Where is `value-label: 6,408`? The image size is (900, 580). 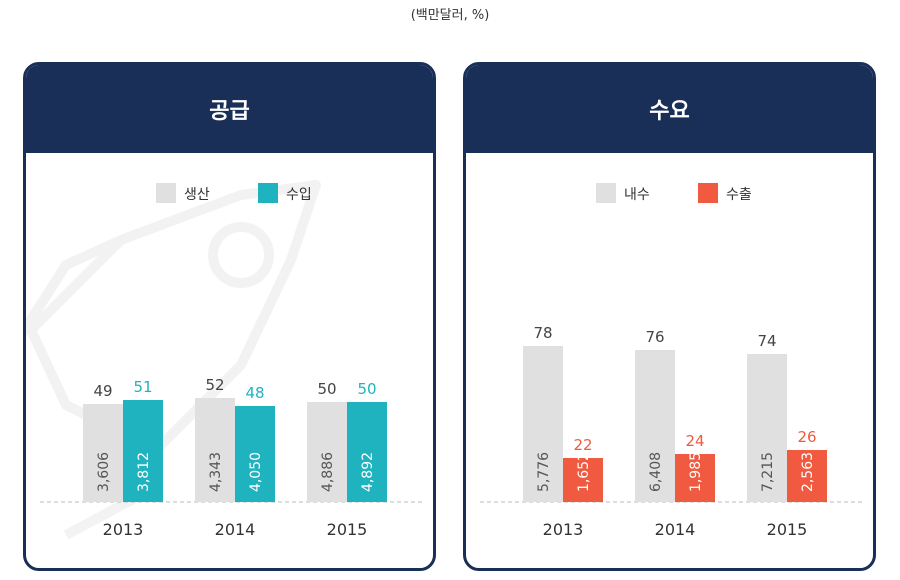 value-label: 6,408 is located at coordinates (656, 472).